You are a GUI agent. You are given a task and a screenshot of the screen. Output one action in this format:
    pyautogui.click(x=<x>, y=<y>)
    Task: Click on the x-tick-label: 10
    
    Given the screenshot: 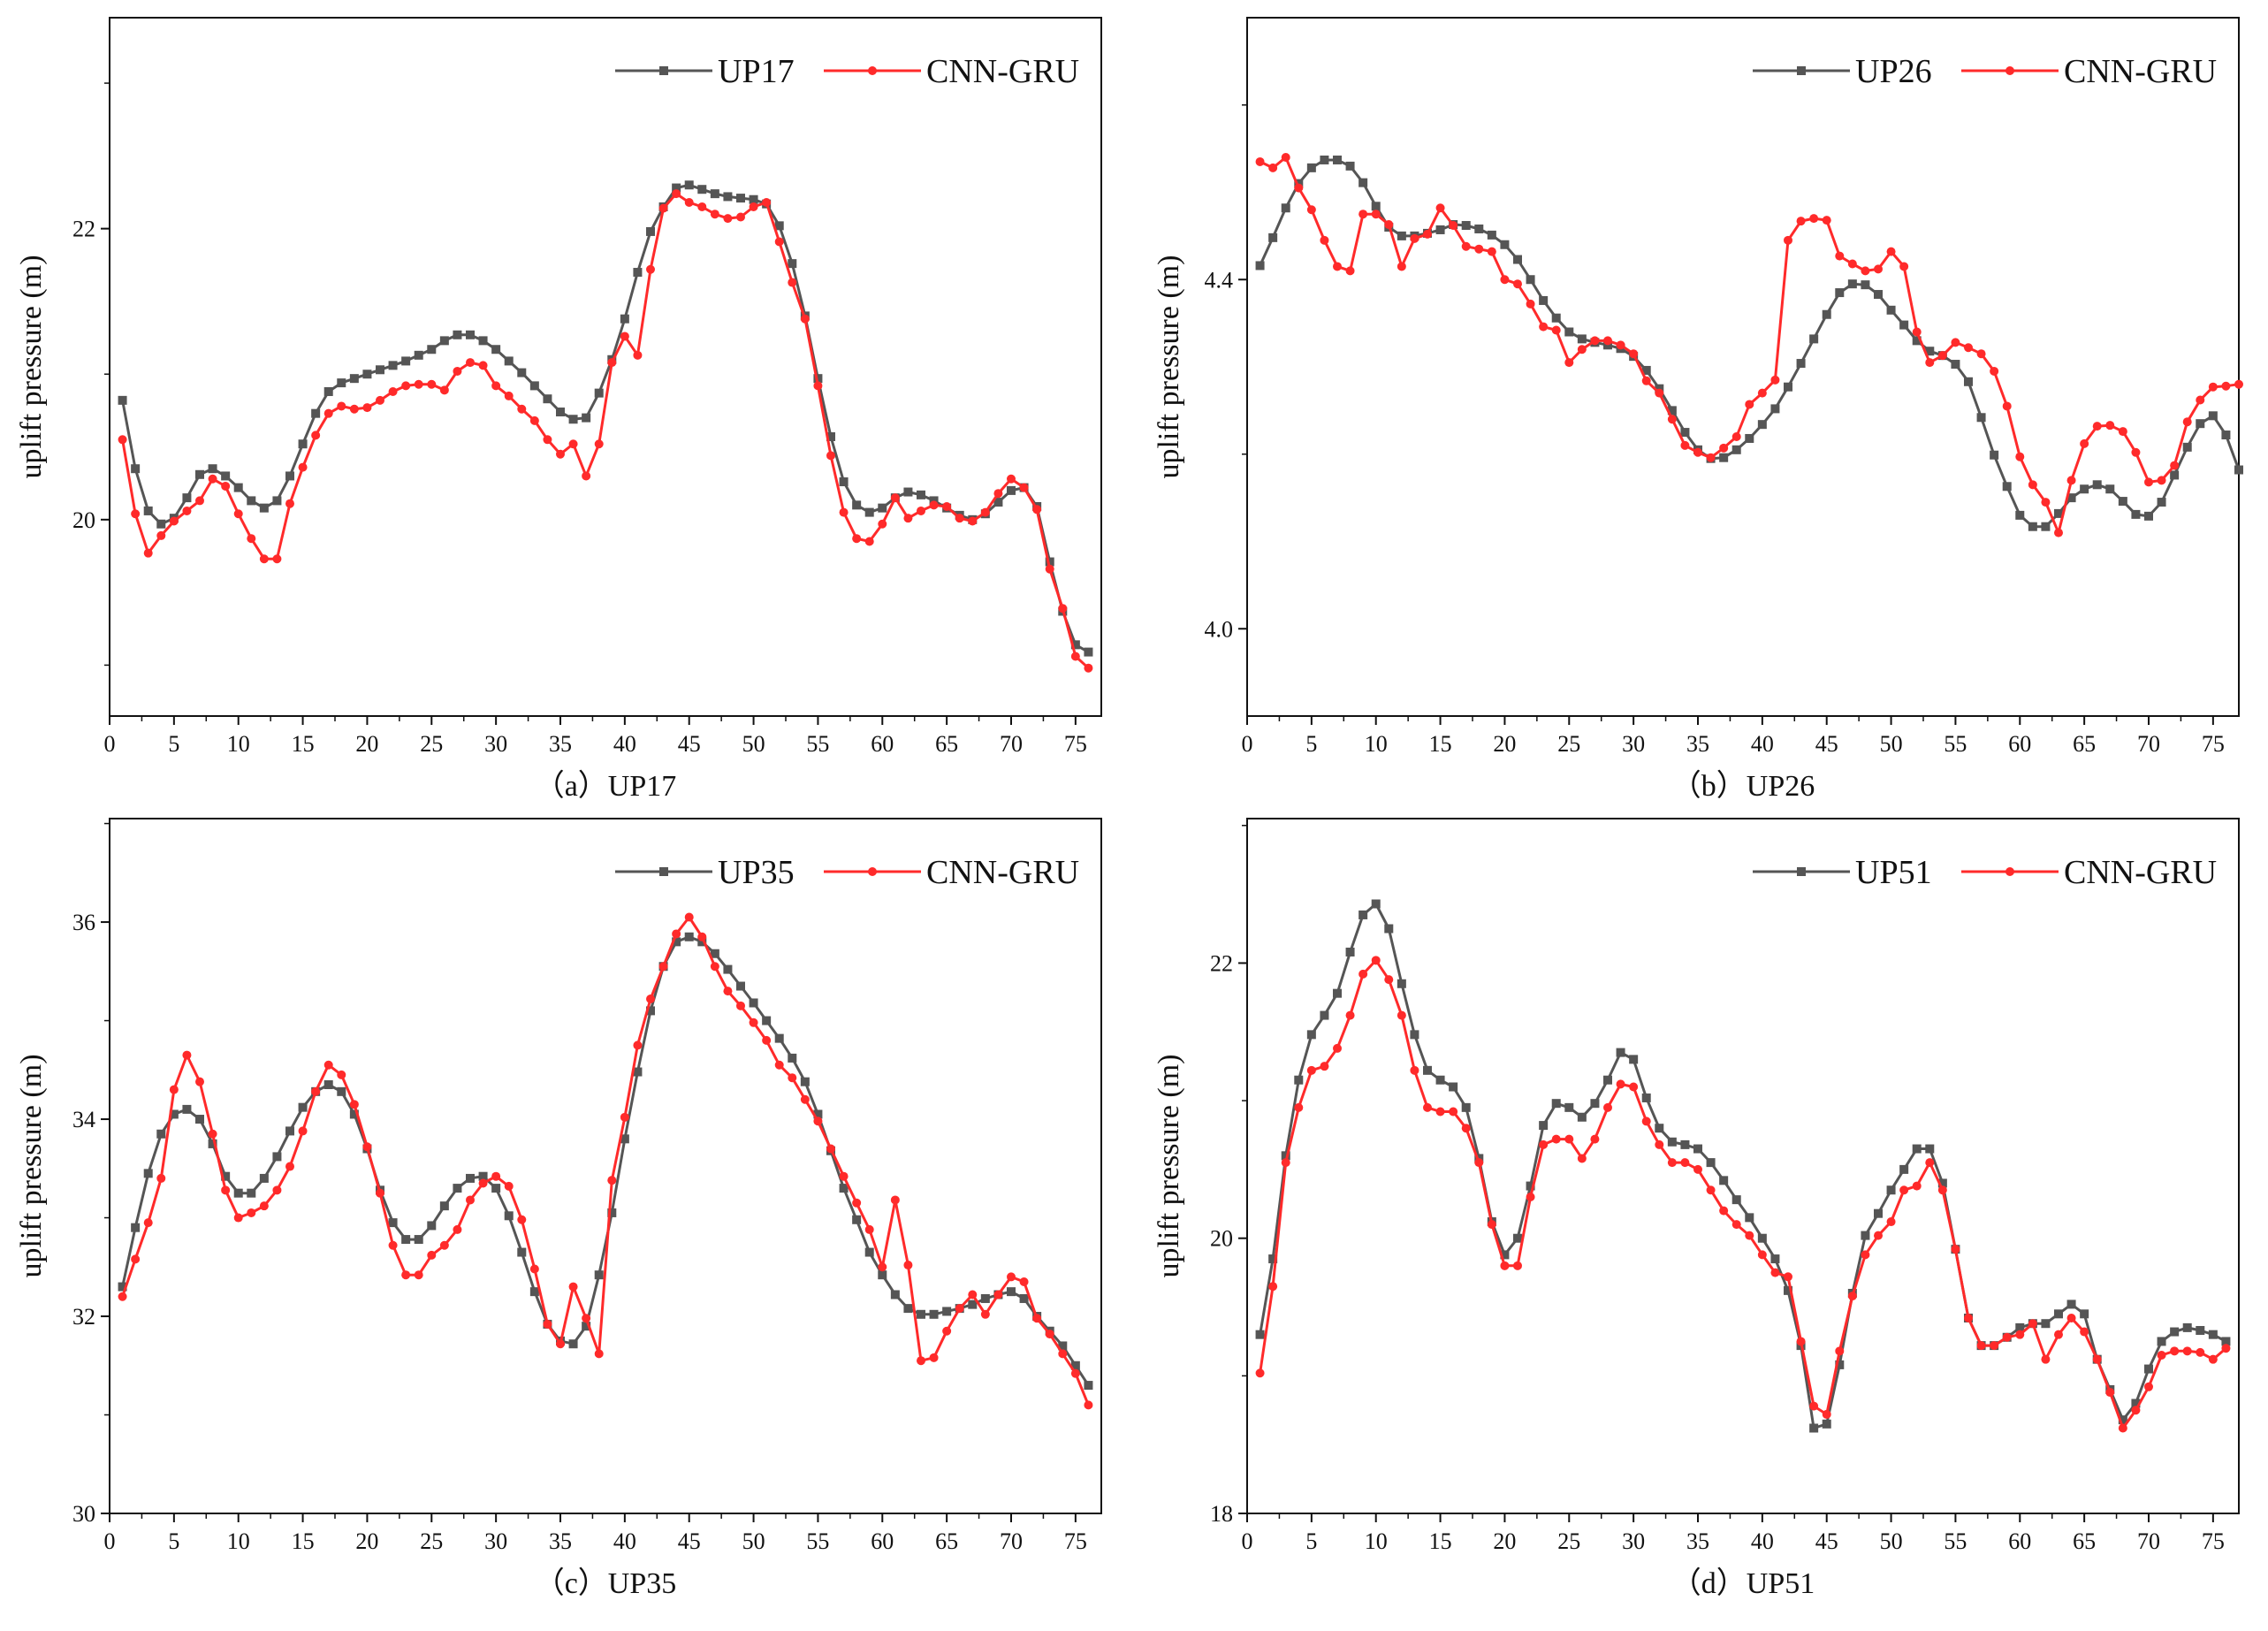 What is the action you would take?
    pyautogui.click(x=1376, y=1541)
    